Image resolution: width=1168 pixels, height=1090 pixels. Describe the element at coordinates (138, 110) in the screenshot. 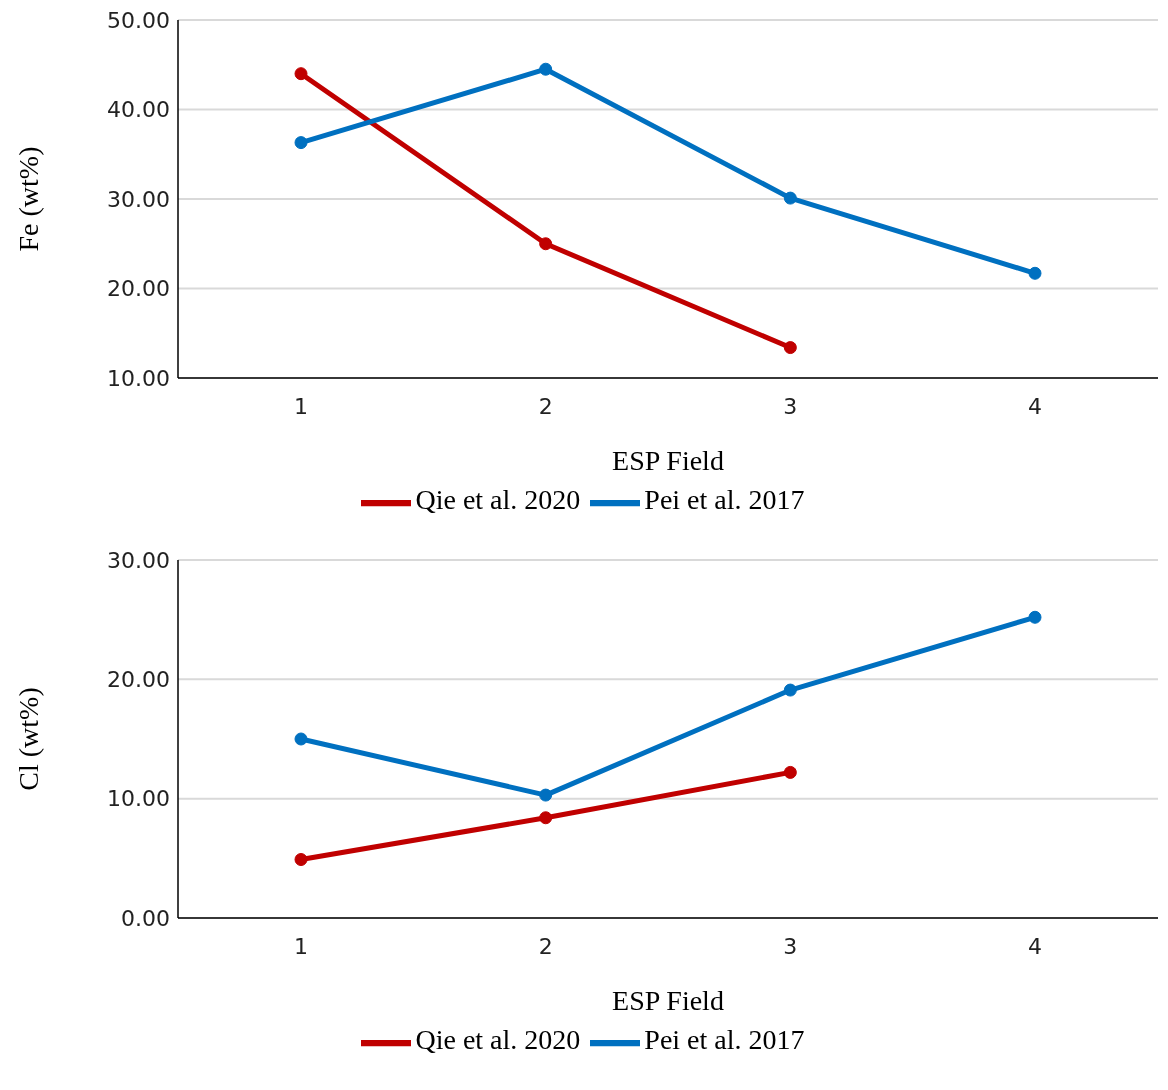

I see `y-tick-label: 40.00` at that location.